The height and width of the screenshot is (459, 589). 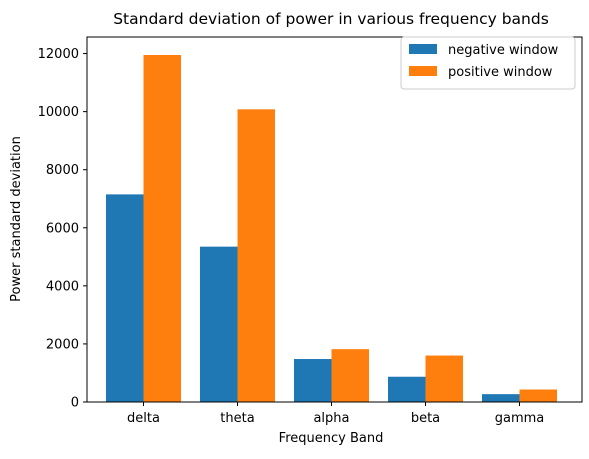 What do you see at coordinates (58, 112) in the screenshot?
I see `y-tick-label: 10000` at bounding box center [58, 112].